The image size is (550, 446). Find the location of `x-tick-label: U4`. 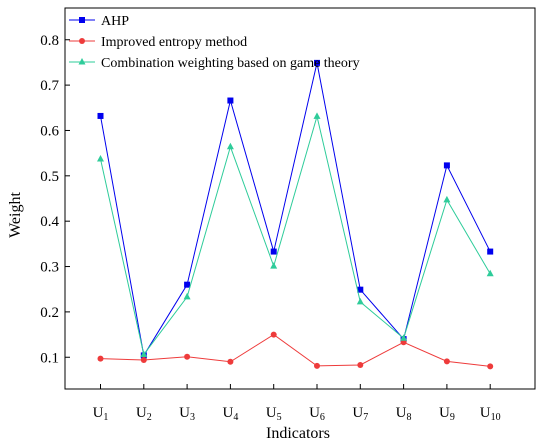

x-tick-label: U4 is located at coordinates (230, 414).